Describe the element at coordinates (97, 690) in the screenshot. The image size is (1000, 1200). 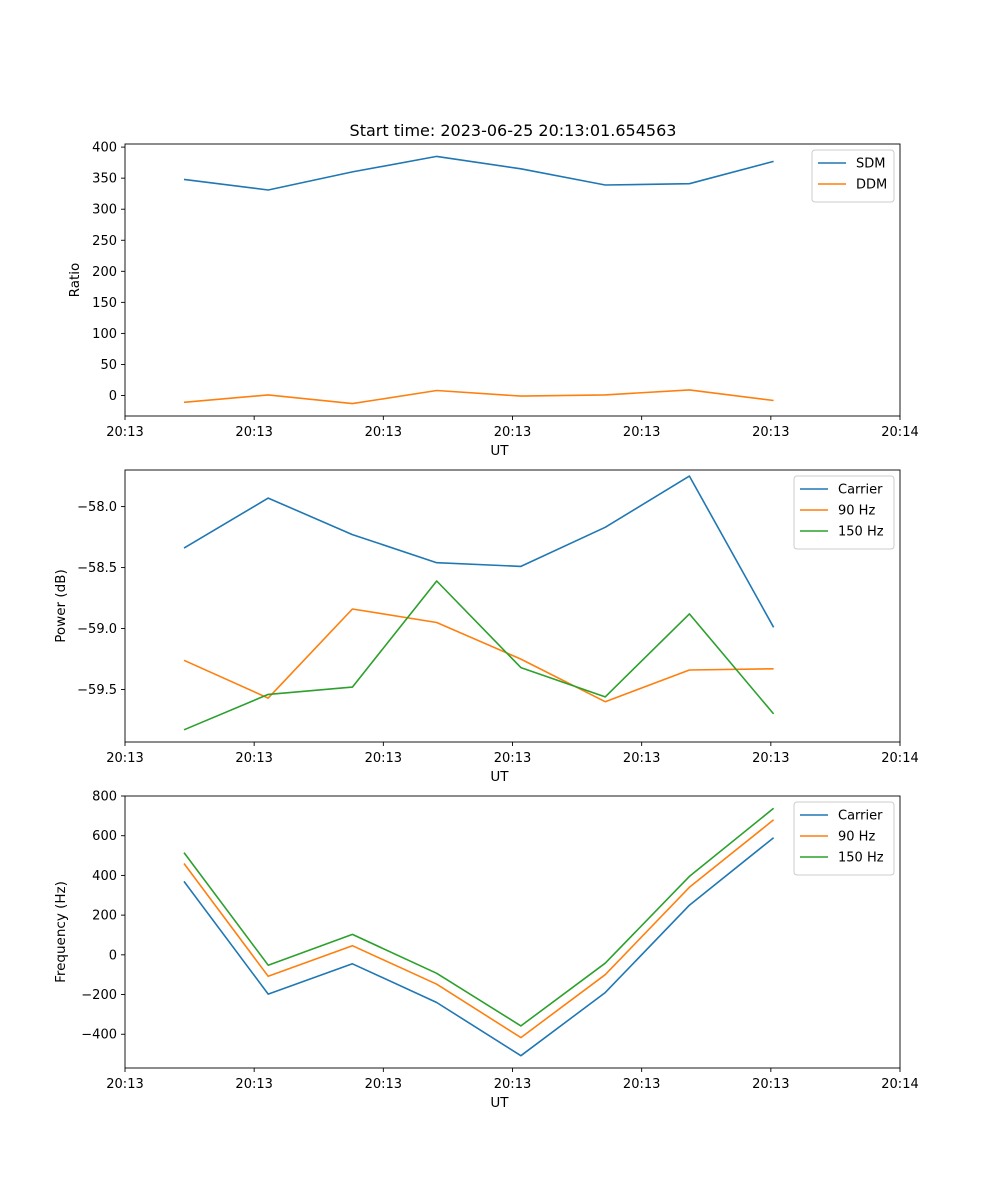
I see `y-tick-label: −59.5` at that location.